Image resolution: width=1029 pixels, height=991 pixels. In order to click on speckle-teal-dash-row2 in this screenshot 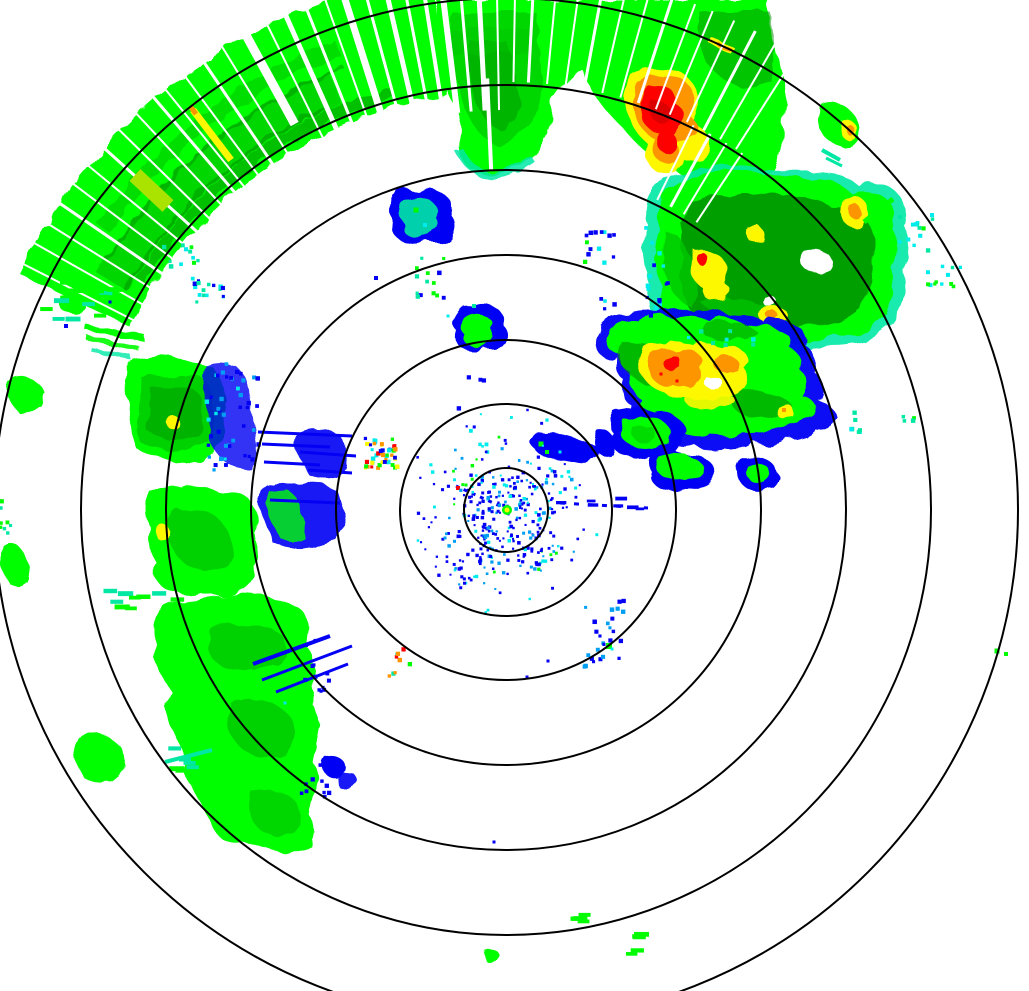, I will do `click(189, 763)`.